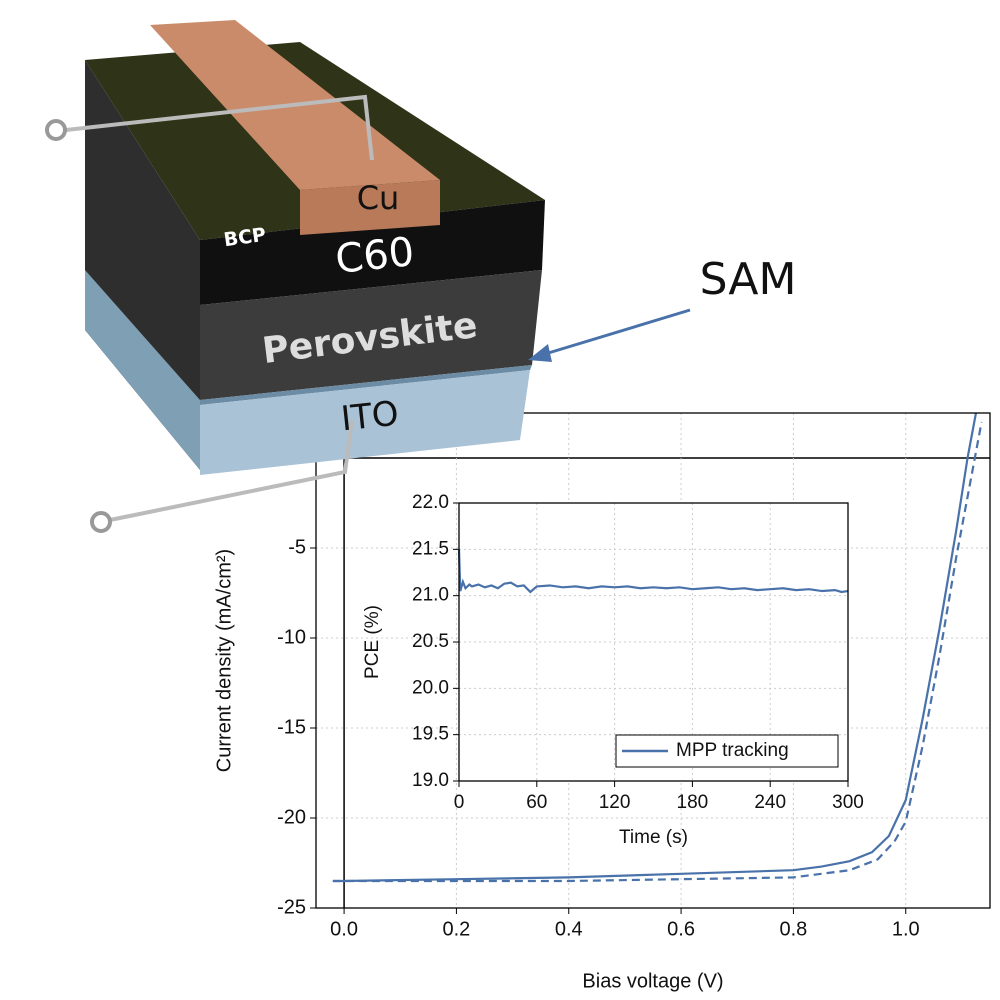 The height and width of the screenshot is (1000, 1000). I want to click on x-tick-label: 60, so click(536, 802).